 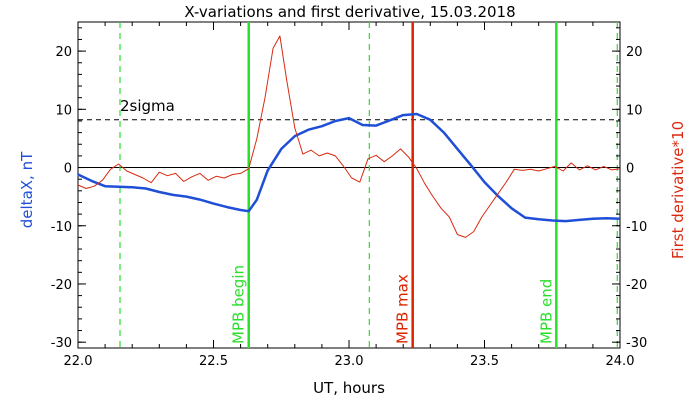 What do you see at coordinates (636, 227) in the screenshot?
I see `y-tick-label-right-2: -10` at bounding box center [636, 227].